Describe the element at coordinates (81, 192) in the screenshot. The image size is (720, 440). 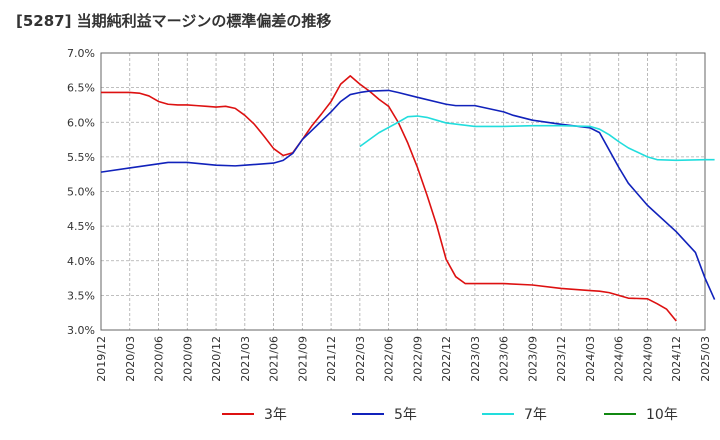
I see `y-tick-label: 5.0%` at that location.